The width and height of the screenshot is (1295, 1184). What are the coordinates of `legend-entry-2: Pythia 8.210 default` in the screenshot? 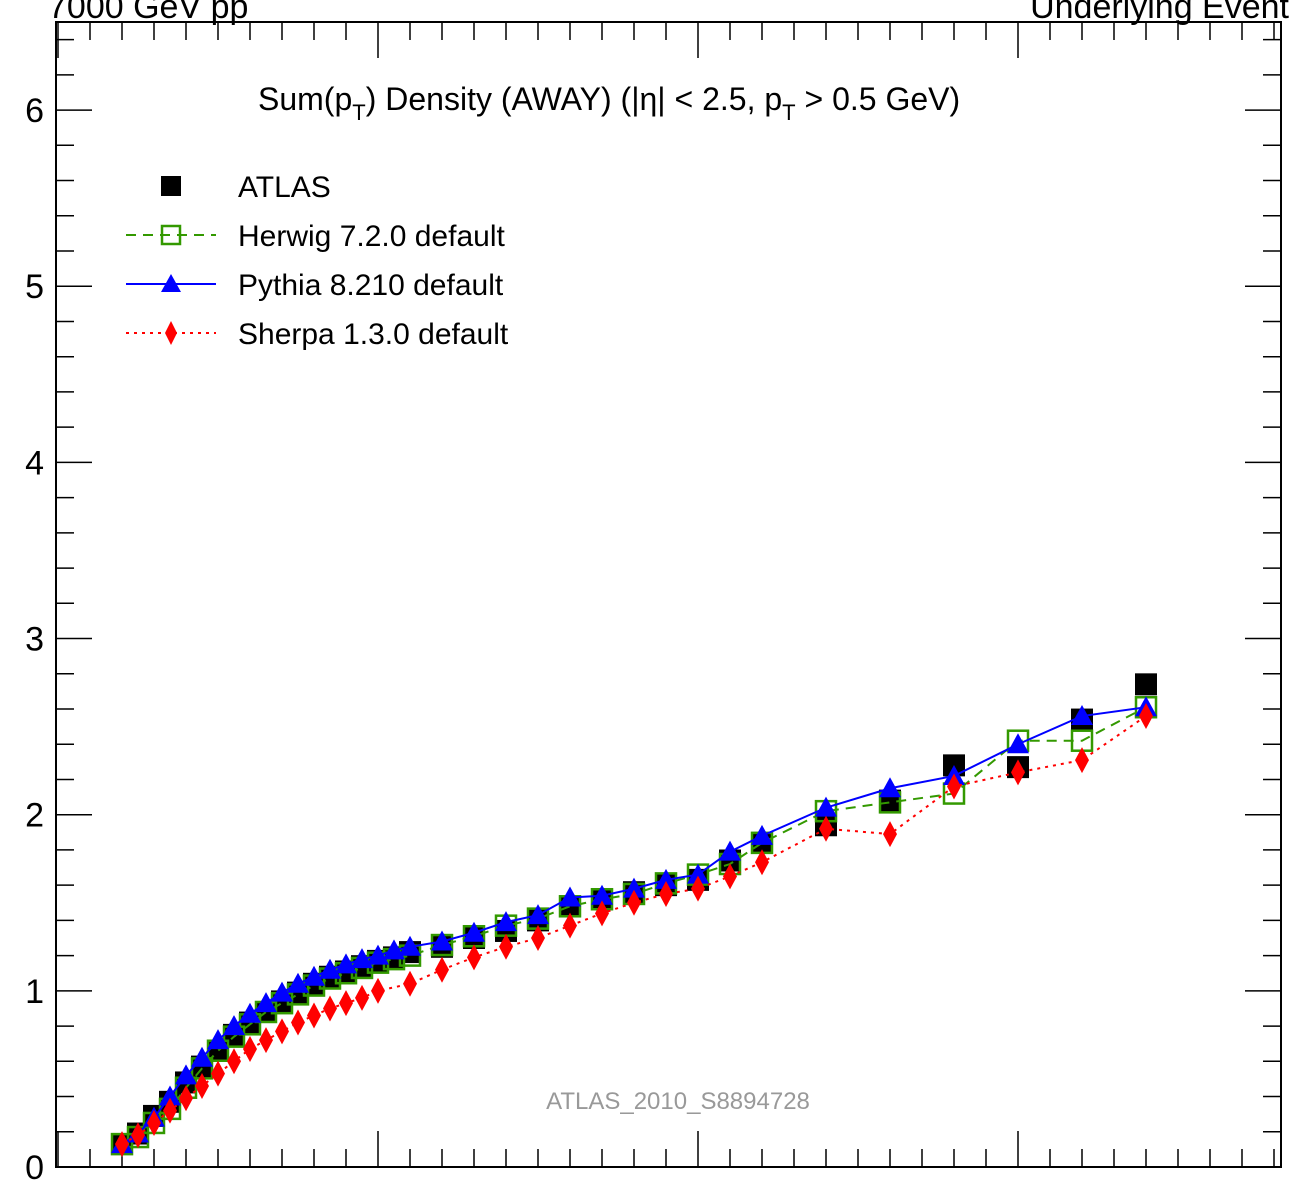 It's located at (315, 285).